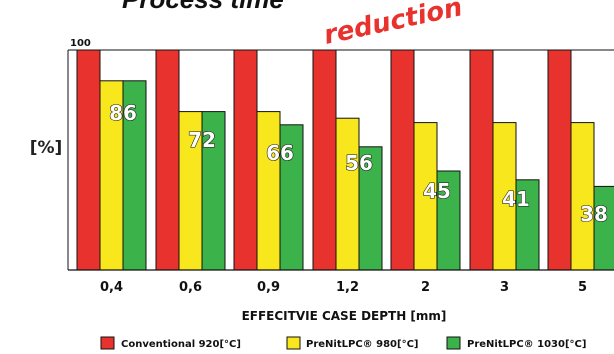 This screenshot has width=614, height=354. I want to click on x-axis-label: EFFECITVIE CASE DEPTH [mm], so click(344, 316).